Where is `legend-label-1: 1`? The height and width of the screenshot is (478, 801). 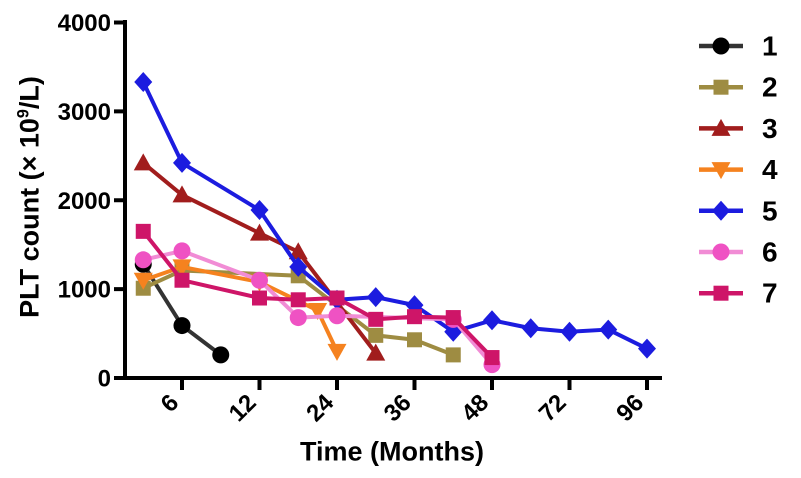 legend-label-1: 1 is located at coordinates (770, 46).